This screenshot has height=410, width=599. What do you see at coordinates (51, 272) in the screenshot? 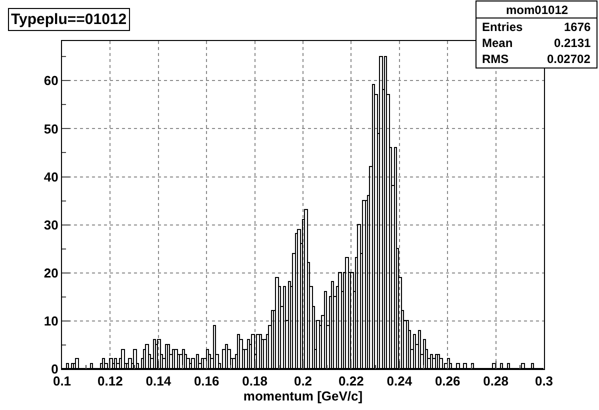
I see `y-tick-label: 20` at bounding box center [51, 272].